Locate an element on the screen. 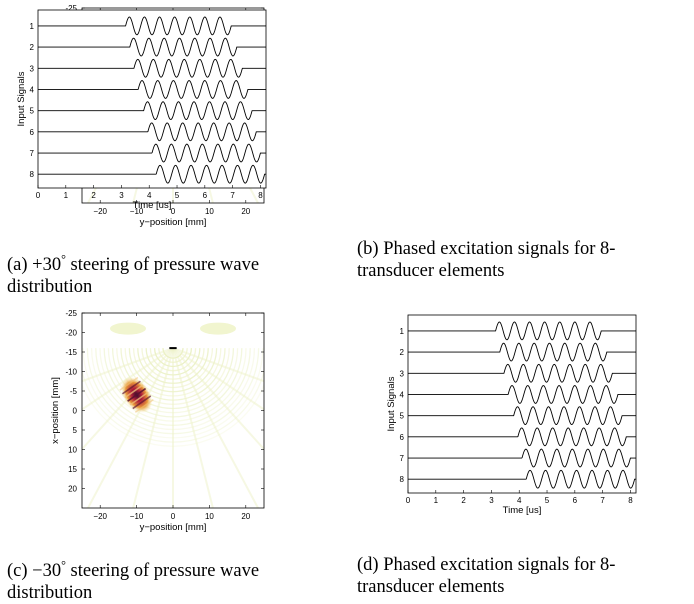 The image size is (694, 604). excitation-plot-d: 1 2 3 4 5 6 7 8 0 1 2 3 4 5 6 7 8 Time [us] Input Signals is located at coordinates (511, 415).